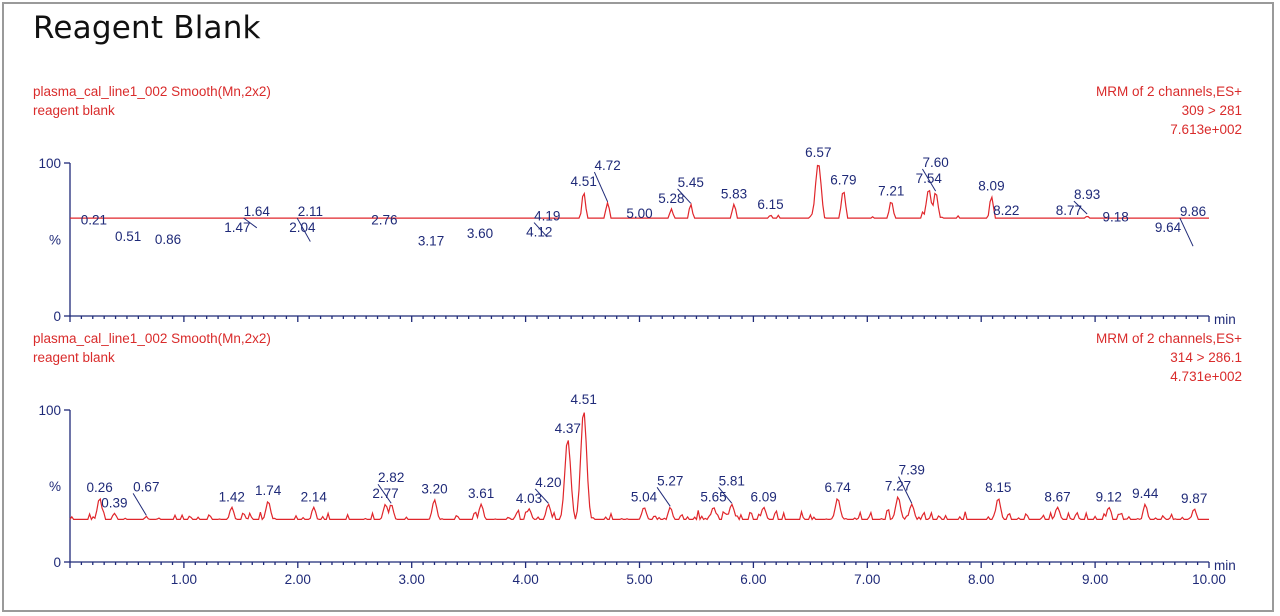 The width and height of the screenshot is (1280, 616). What do you see at coordinates (152, 338) in the screenshot?
I see `panel-2-sample-name: plasma_cal_line1_002 Smooth(Mn,2x2)` at bounding box center [152, 338].